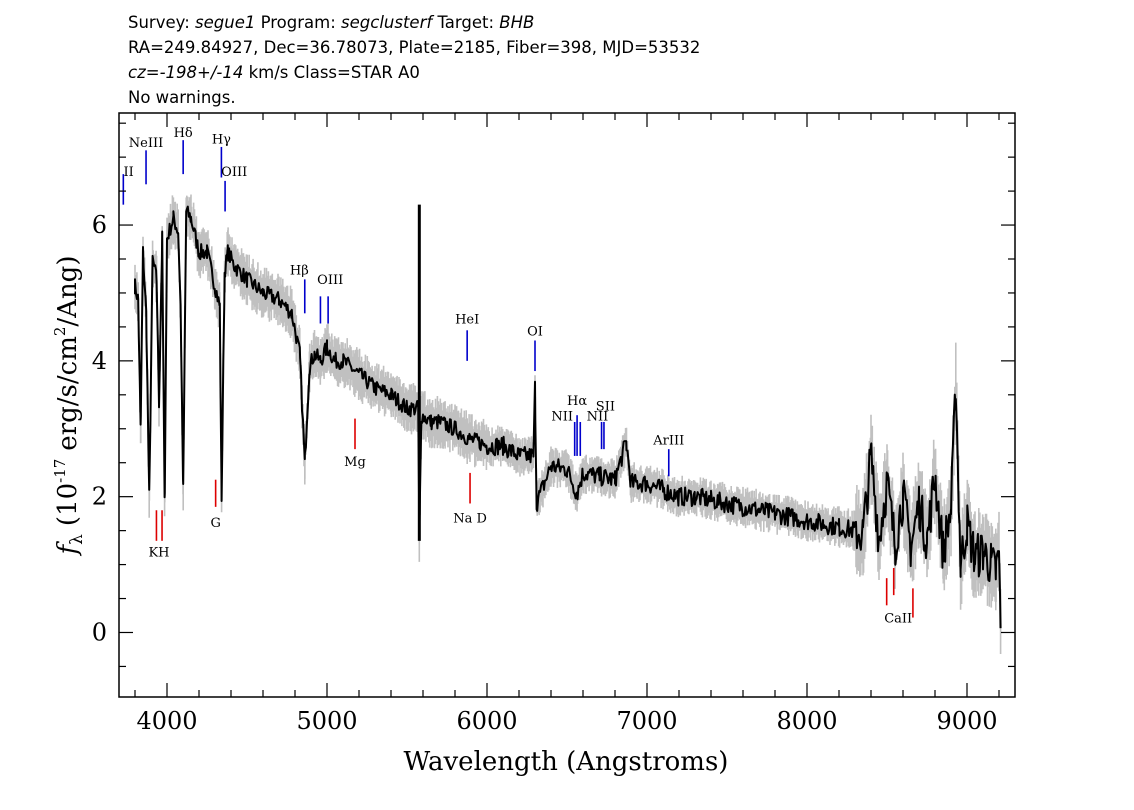 The image size is (1134, 810). I want to click on emission-label: Hα, so click(577, 401).